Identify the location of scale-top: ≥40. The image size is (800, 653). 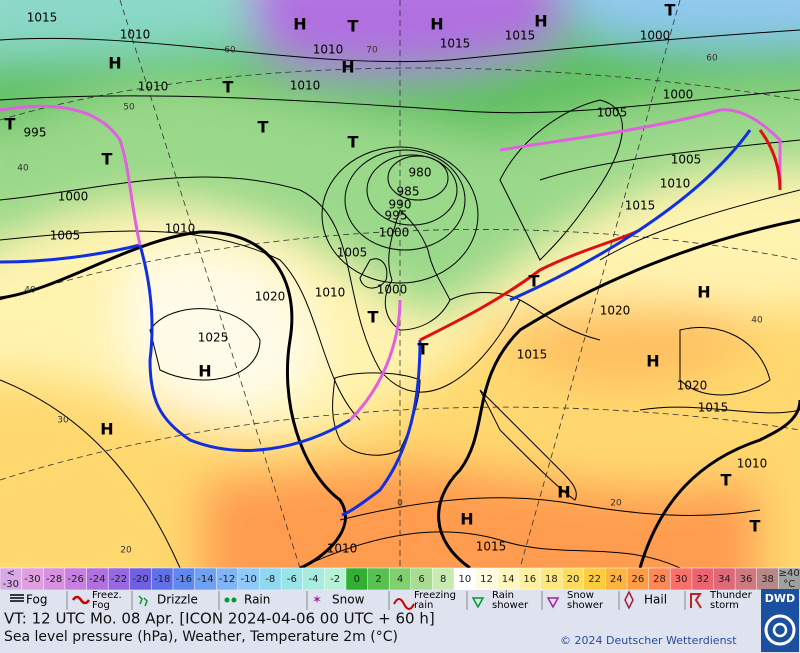
(789, 573).